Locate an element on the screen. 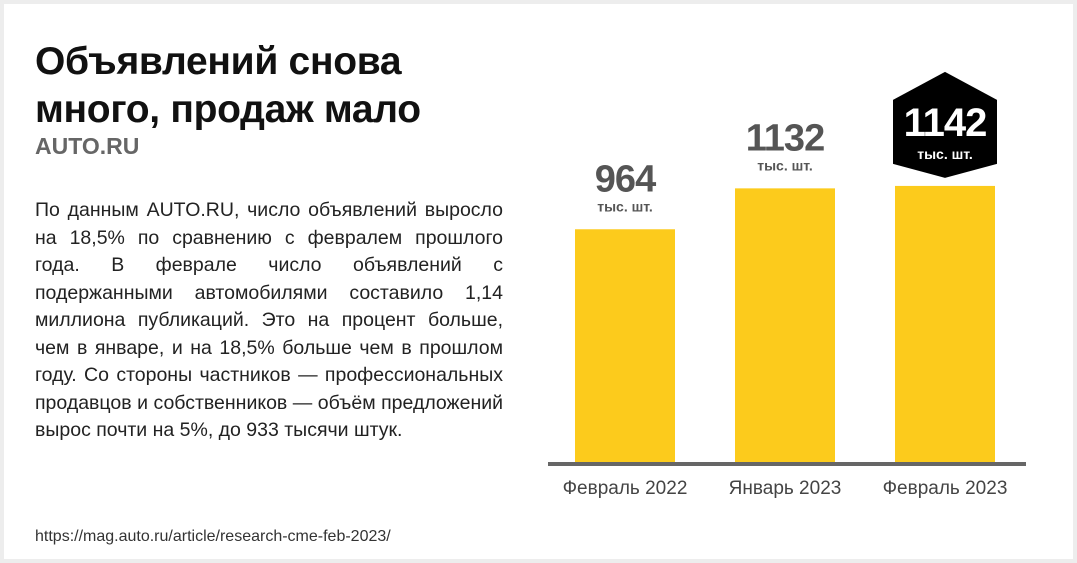 This screenshot has height=563, width=1077. category-label-2: Январь 2023 is located at coordinates (785, 488).